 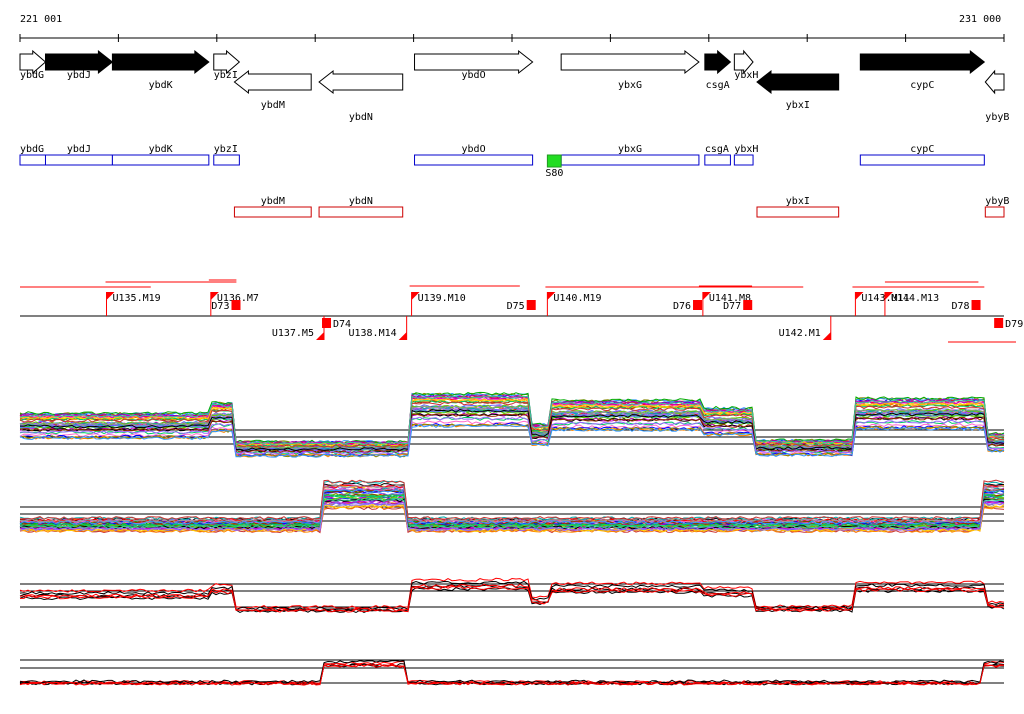 What do you see at coordinates (630, 149) in the screenshot?
I see `gene-box-label: ybxG` at bounding box center [630, 149].